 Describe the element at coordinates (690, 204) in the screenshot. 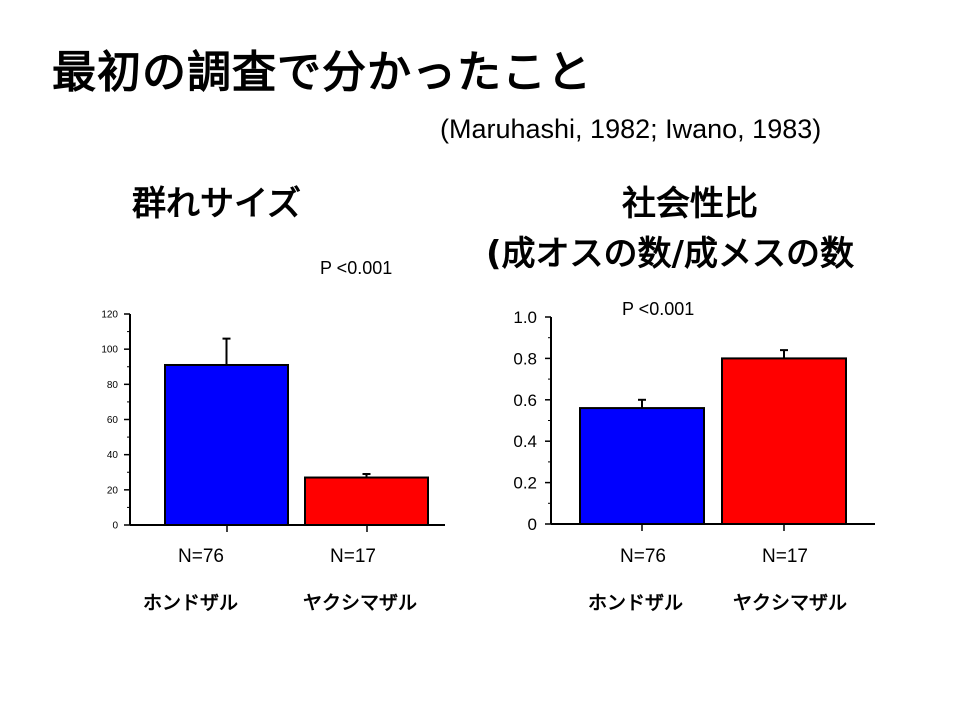

I see `right-chart-heading-line1: 社会性比` at that location.